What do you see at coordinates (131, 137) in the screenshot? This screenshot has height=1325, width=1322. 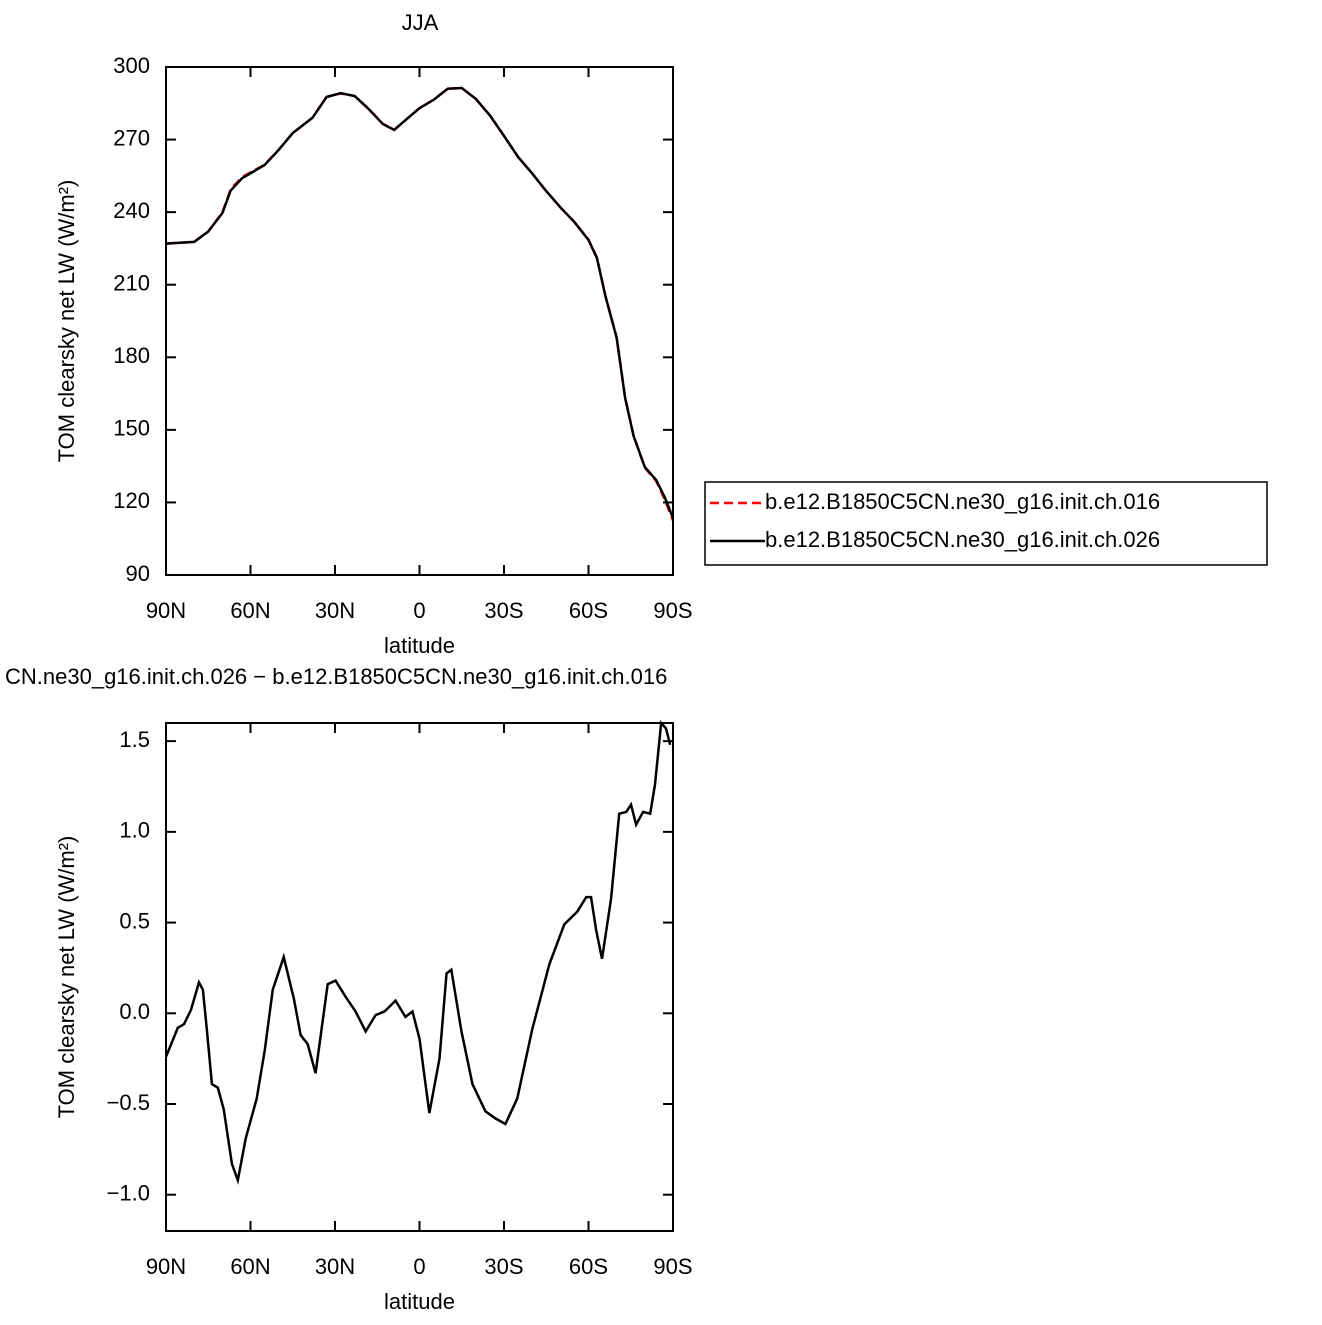 I see `y-tick-label: 270` at bounding box center [131, 137].